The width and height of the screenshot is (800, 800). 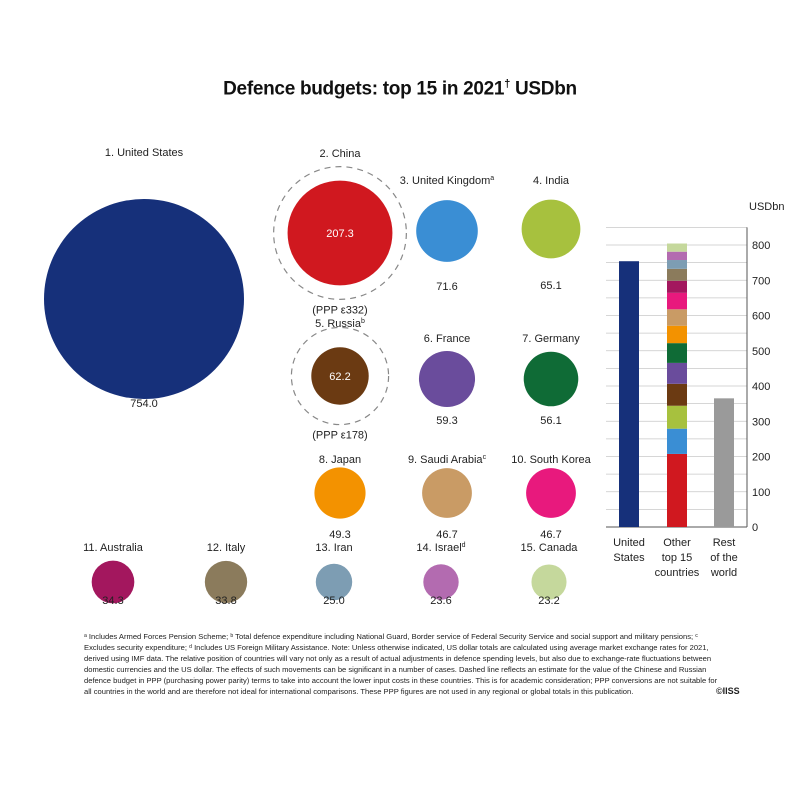 I want to click on bar-segment-germany, so click(x=677, y=353).